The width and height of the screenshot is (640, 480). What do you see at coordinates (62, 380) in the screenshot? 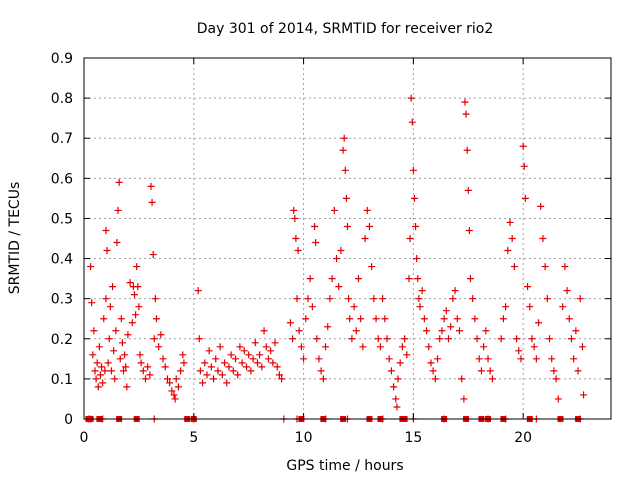
I see `y-tick-label: 0.1` at bounding box center [62, 380].